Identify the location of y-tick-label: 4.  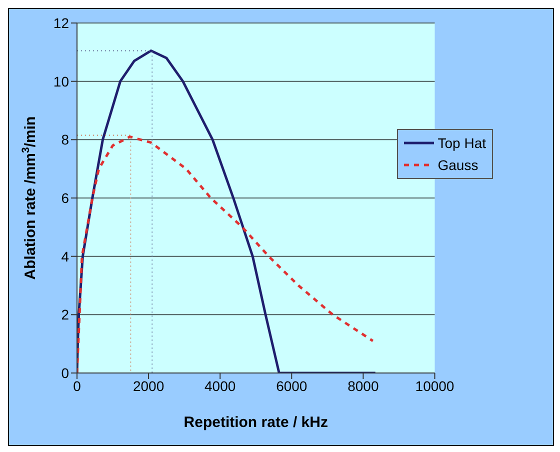
(65, 256).